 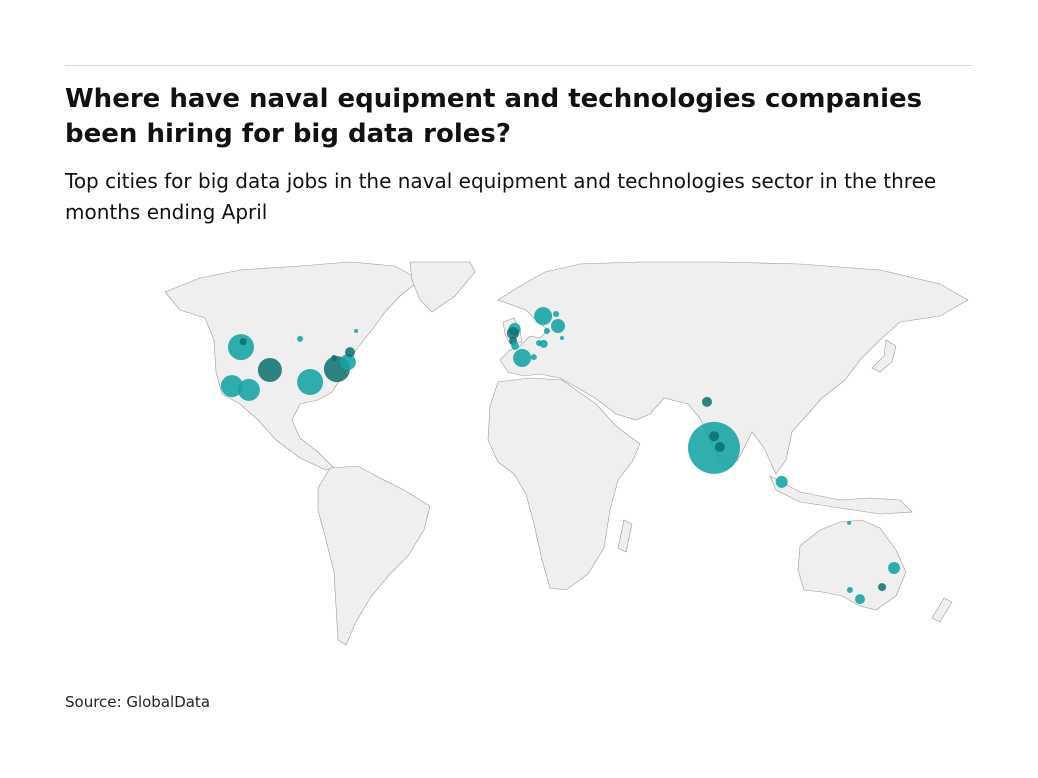 I want to click on south-america, so click(x=374, y=555).